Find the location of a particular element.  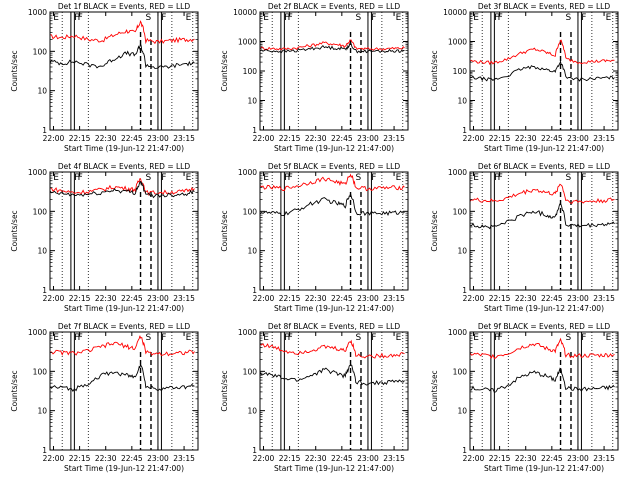

x-tick-label: 22:30 is located at coordinates (316, 138).